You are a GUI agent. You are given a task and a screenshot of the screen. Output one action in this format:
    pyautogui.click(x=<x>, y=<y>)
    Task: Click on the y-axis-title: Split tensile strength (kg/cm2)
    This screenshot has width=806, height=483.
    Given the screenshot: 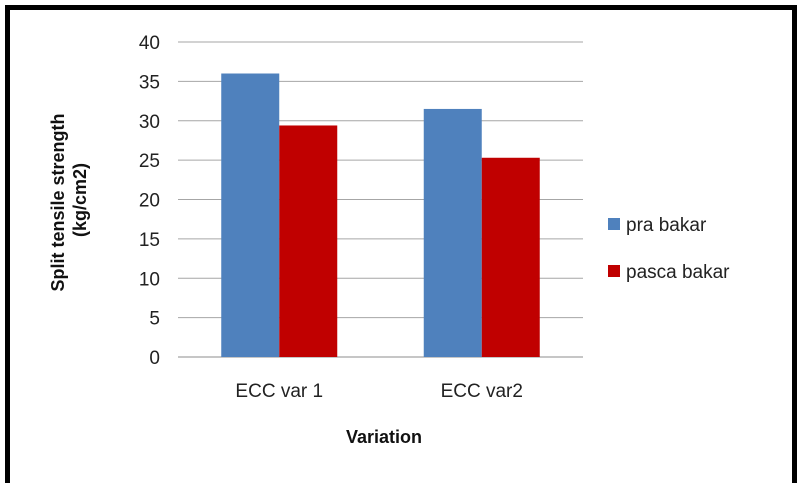 What is the action you would take?
    pyautogui.click(x=69, y=199)
    